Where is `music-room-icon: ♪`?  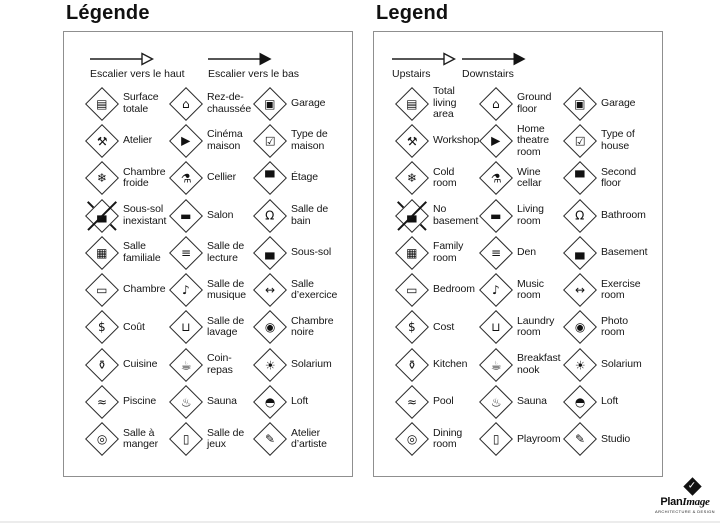 music-room-icon: ♪ is located at coordinates (186, 290).